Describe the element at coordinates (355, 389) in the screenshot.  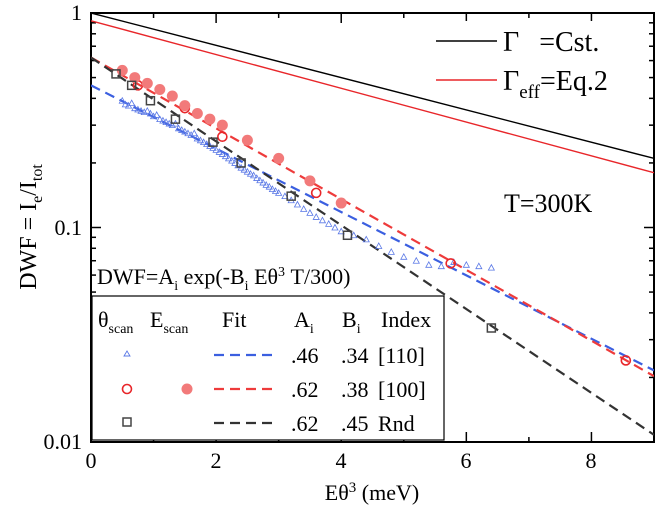
I see `row-100-b: .38` at that location.